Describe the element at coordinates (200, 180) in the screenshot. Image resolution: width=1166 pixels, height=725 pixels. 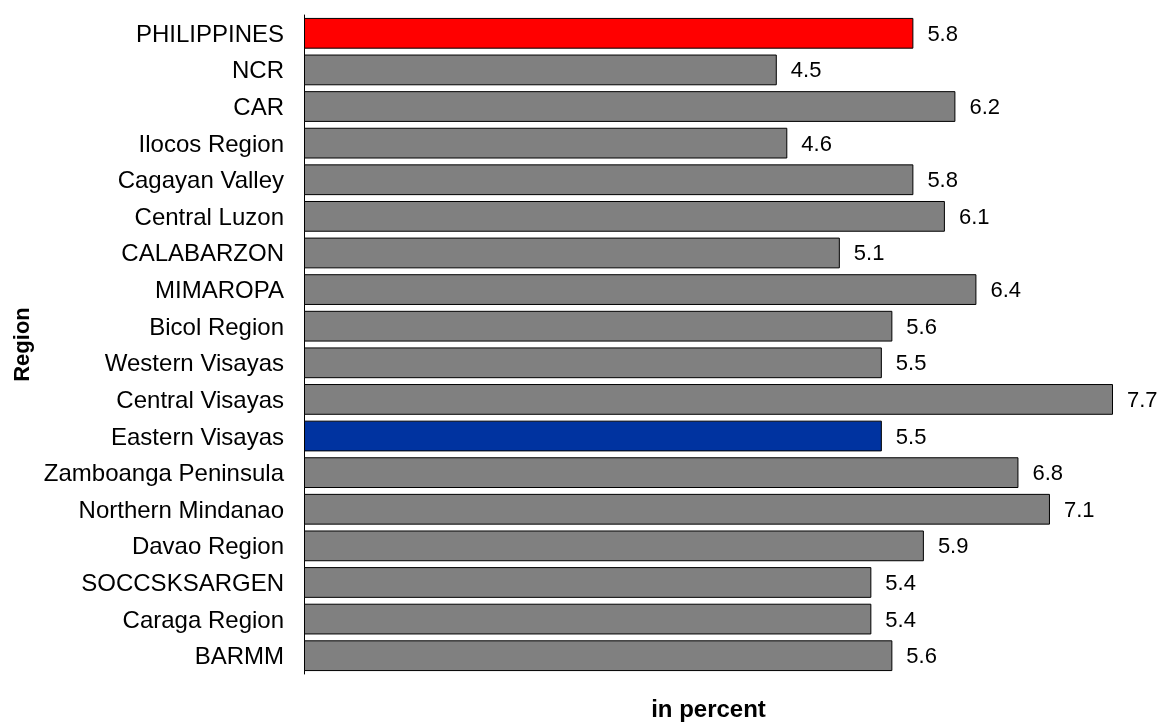
I see `y-tick-label: Cagayan Valley` at that location.